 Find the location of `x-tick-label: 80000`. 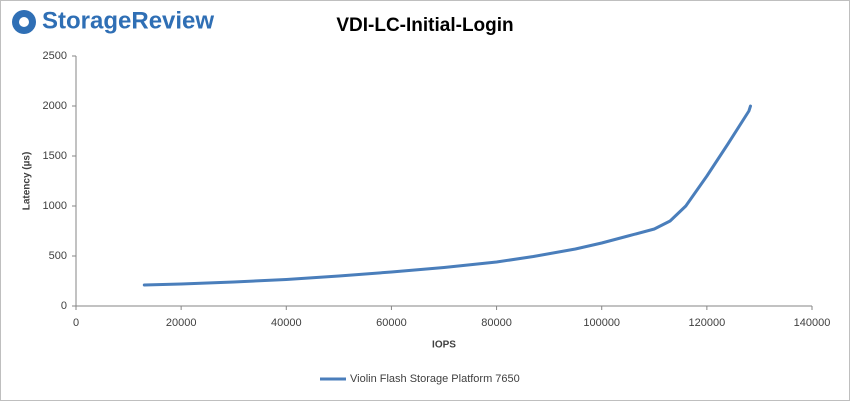

x-tick-label: 80000 is located at coordinates (496, 323).